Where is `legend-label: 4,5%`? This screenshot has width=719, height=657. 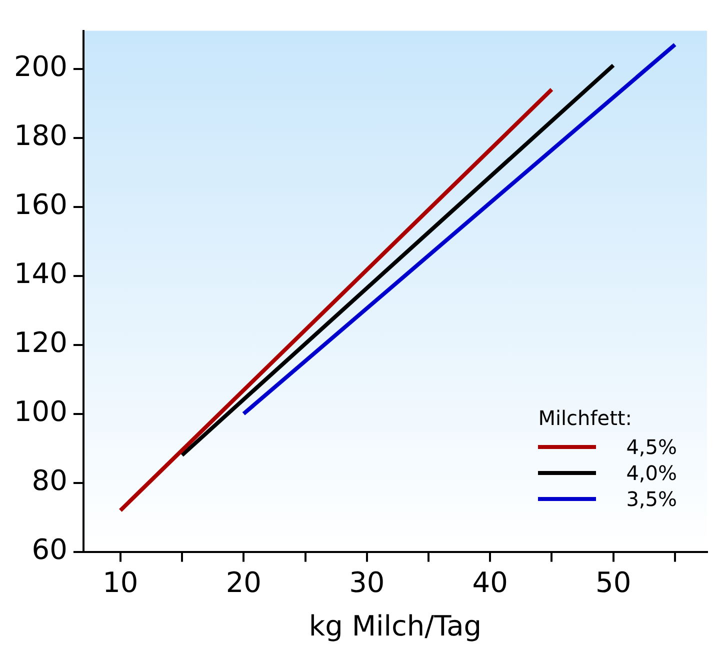
legend-label: 4,5% is located at coordinates (651, 446).